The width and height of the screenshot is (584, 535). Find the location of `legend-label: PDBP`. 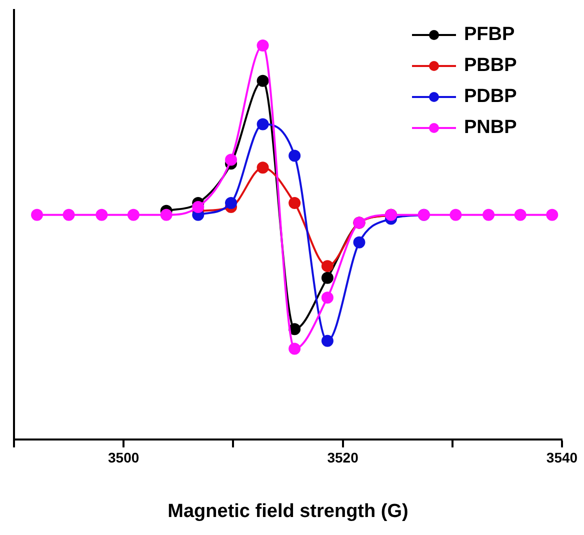

legend-label: PDBP is located at coordinates (491, 97).